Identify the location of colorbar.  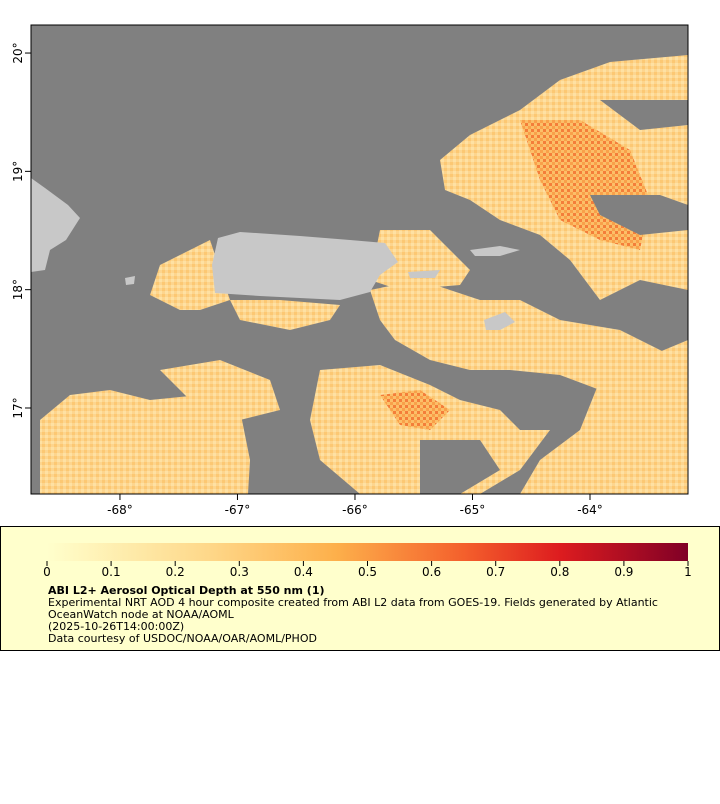
(367, 552).